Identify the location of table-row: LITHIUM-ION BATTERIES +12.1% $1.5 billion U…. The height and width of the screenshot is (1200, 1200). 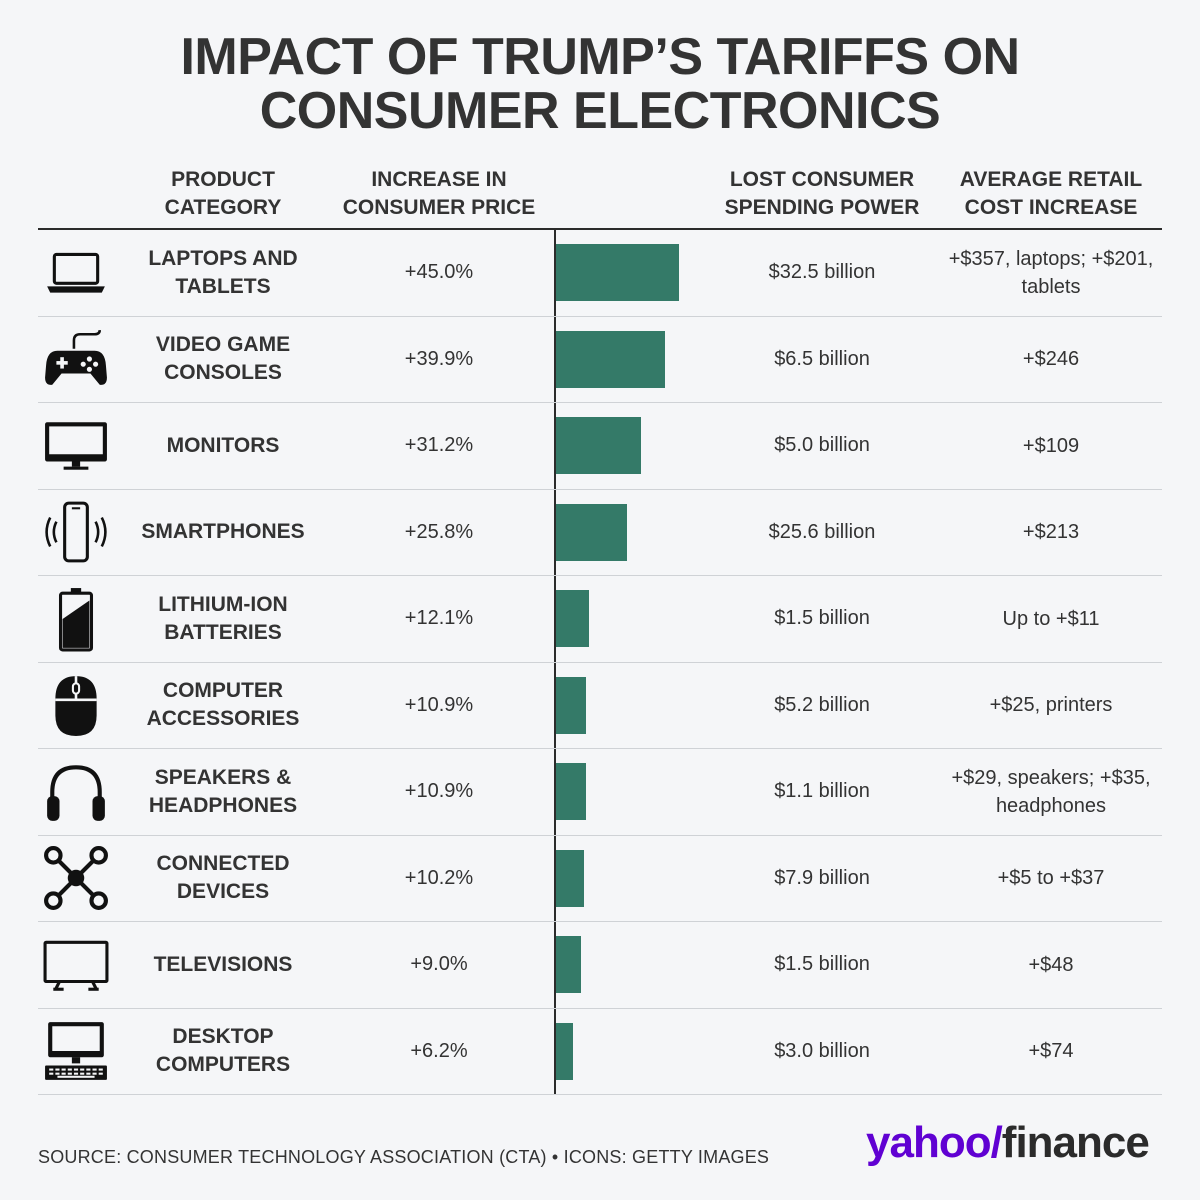
(600, 619).